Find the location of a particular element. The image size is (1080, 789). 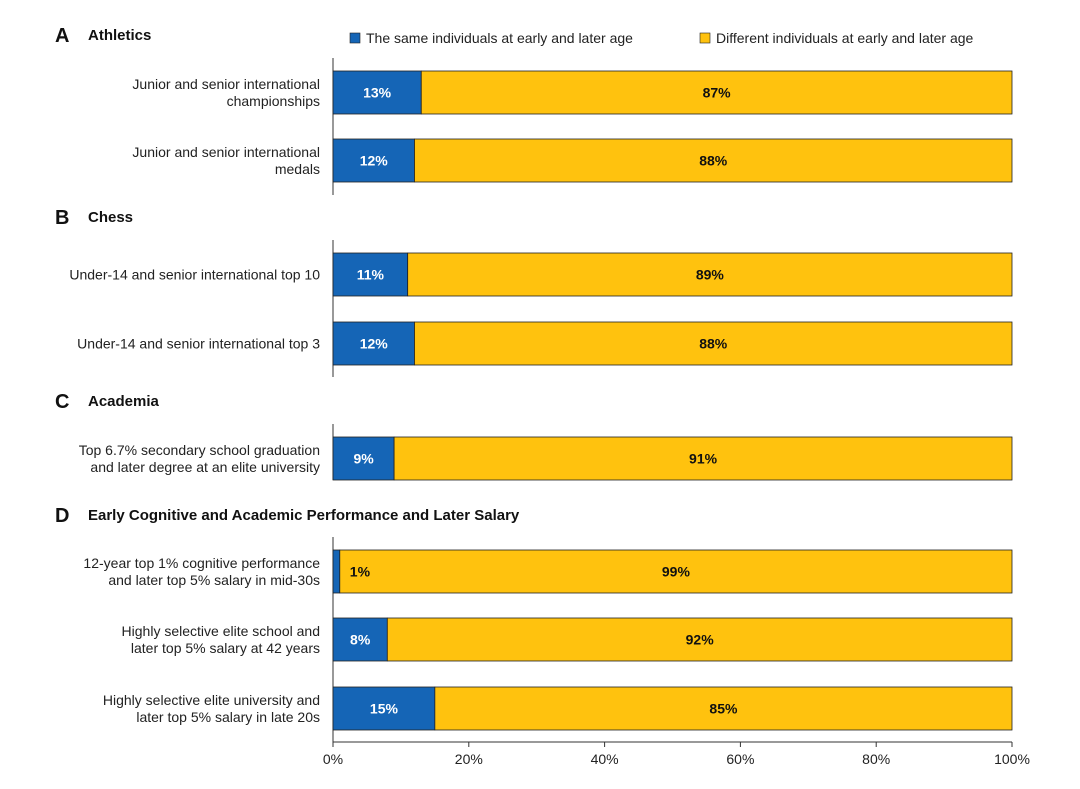

value-label-different: 92% is located at coordinates (700, 640).